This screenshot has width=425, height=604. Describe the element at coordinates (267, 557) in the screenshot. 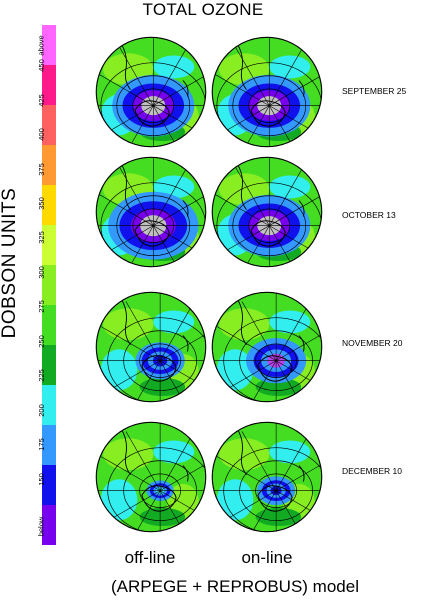

I see `column-label-online: on-line` at that location.